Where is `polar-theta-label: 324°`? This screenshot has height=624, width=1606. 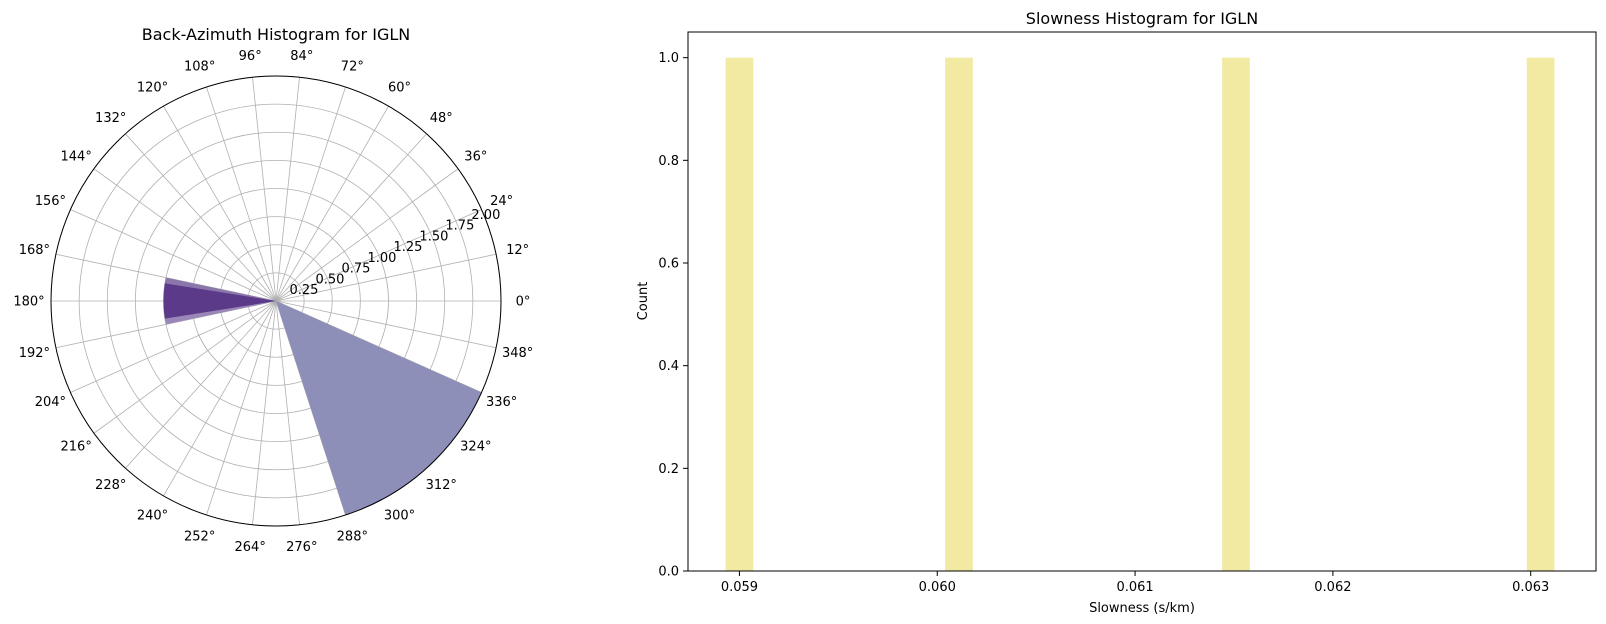
polar-theta-label: 324° is located at coordinates (475, 447).